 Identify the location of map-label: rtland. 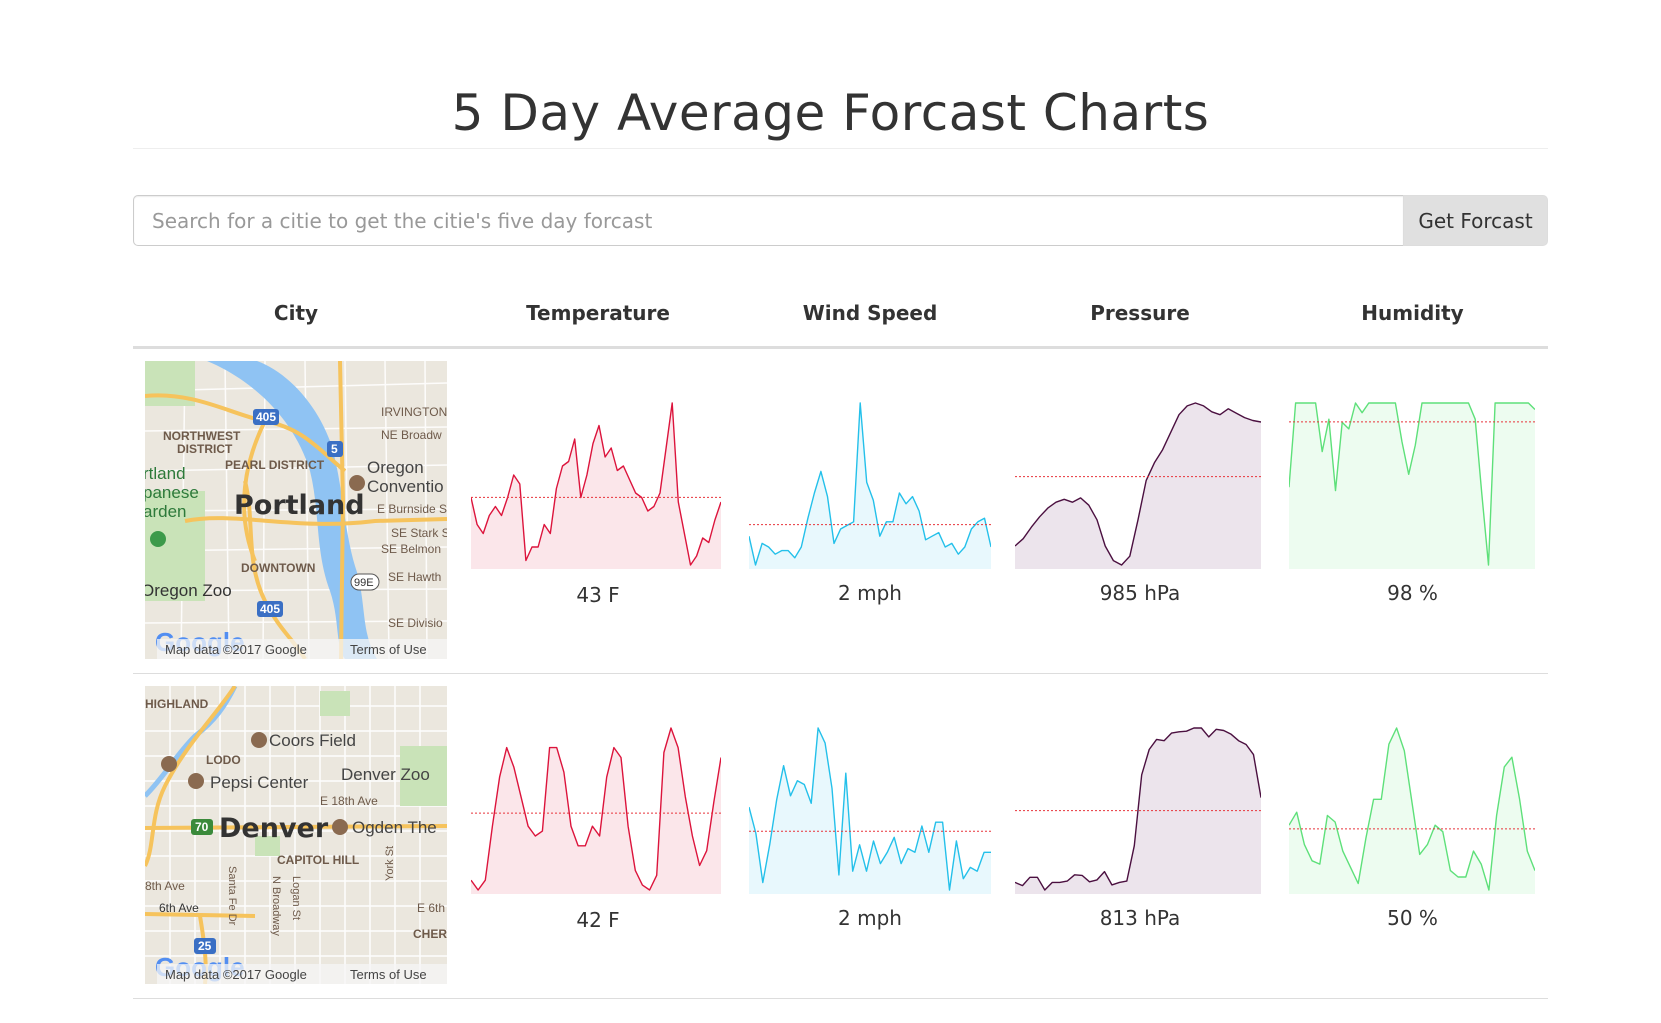
(165, 473).